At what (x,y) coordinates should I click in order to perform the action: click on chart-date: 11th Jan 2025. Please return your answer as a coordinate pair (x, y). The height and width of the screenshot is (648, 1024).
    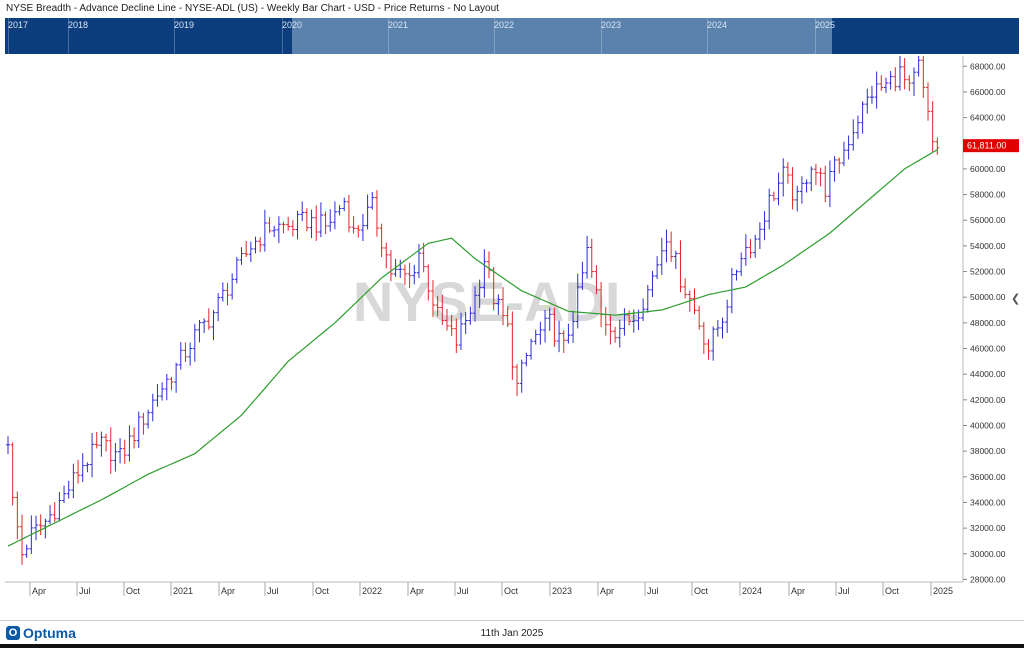
    Looking at the image, I should click on (512, 633).